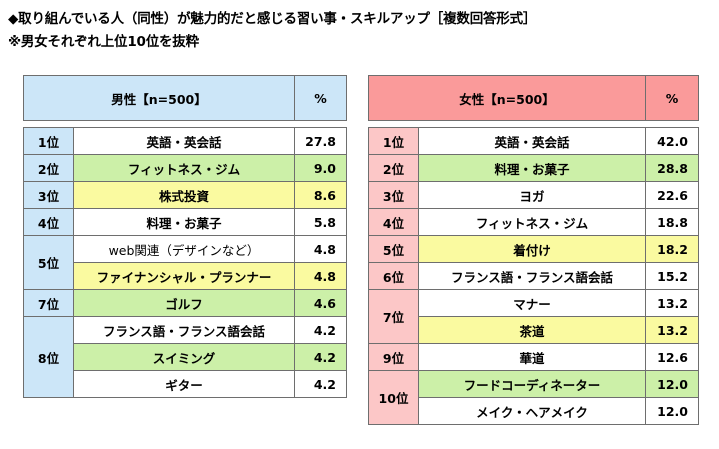 Image resolution: width=719 pixels, height=449 pixels. Describe the element at coordinates (184, 249) in the screenshot. I see `item-cell: web関連（デザインなど）` at that location.